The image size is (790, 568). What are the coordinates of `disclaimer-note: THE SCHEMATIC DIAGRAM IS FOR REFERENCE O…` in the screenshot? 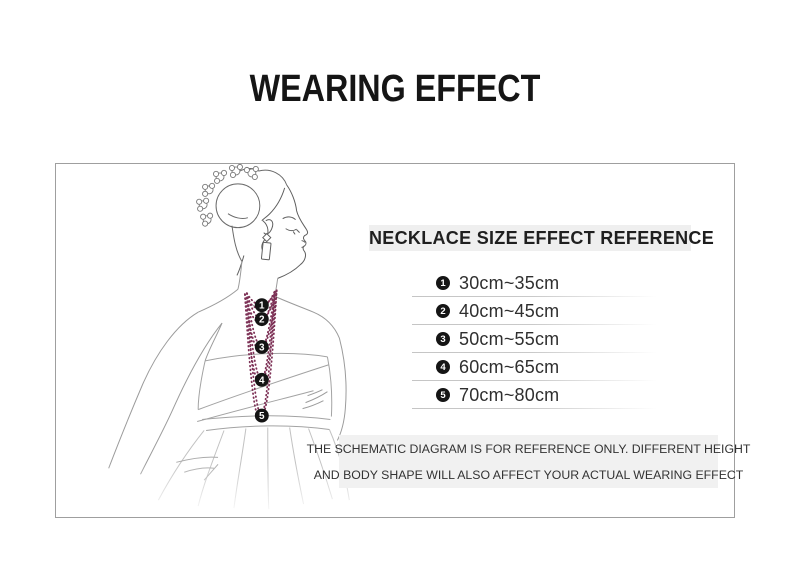 It's located at (528, 461).